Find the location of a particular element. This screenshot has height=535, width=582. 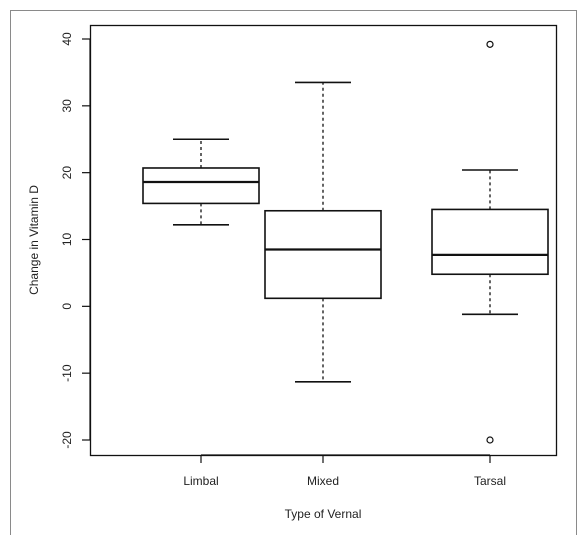

y-tick-label: 40 is located at coordinates (67, 39).